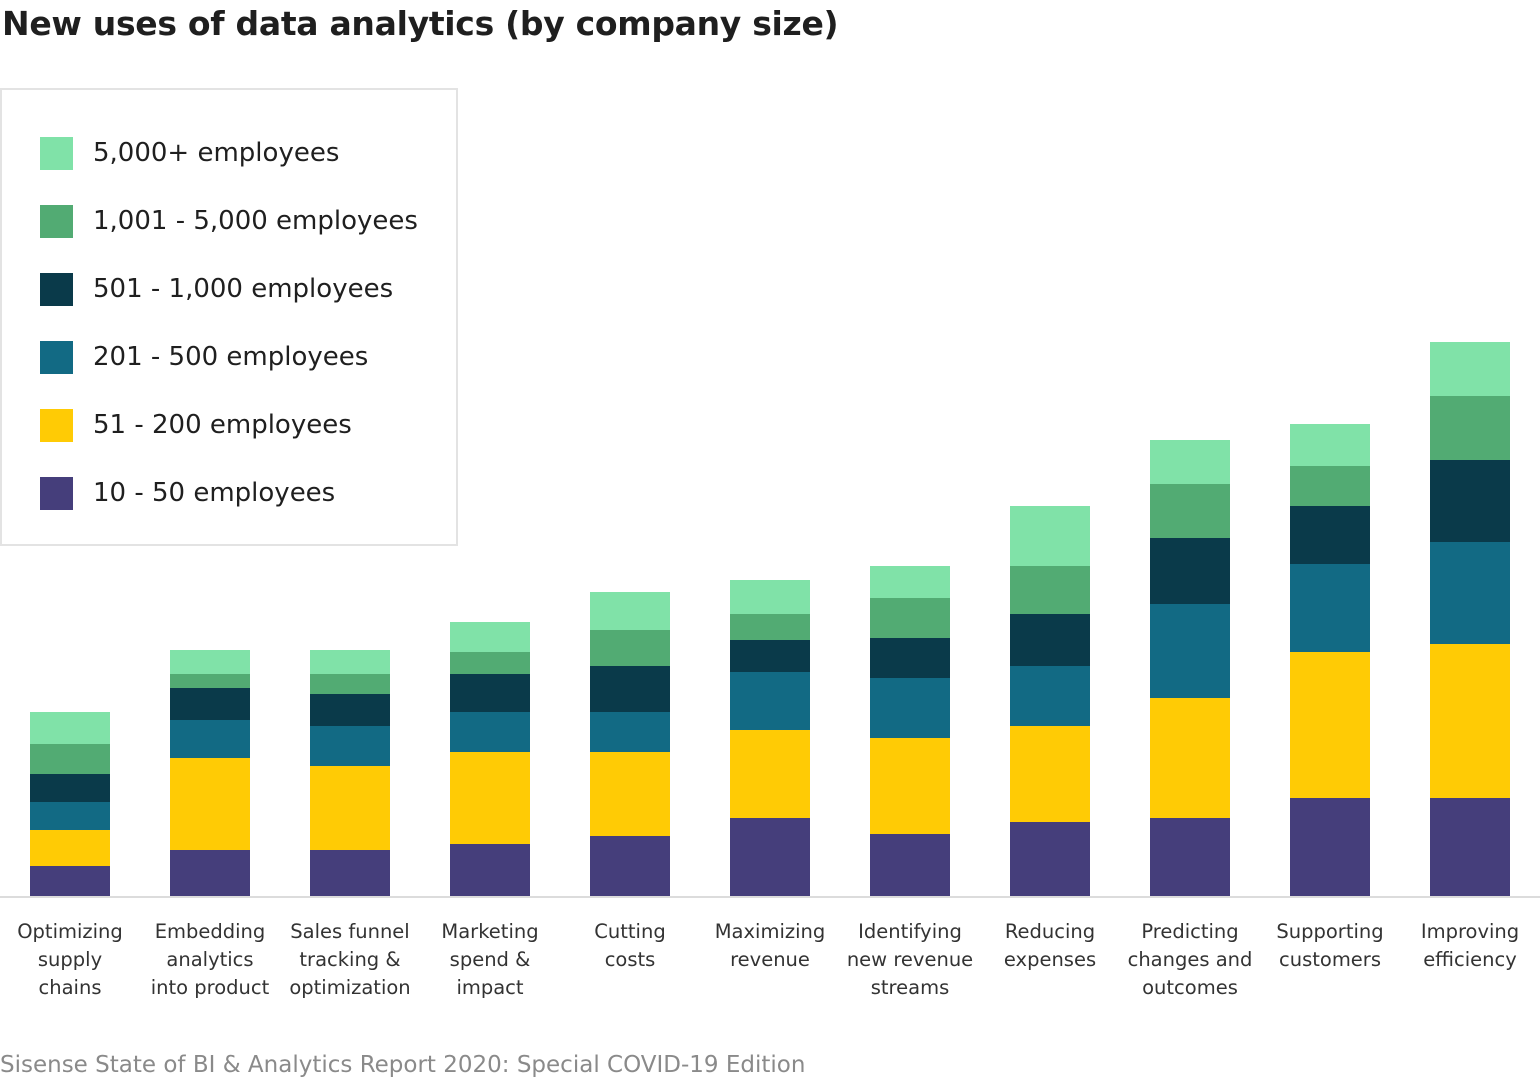  What do you see at coordinates (216, 153) in the screenshot?
I see `legend-label: 5,000+ employees` at bounding box center [216, 153].